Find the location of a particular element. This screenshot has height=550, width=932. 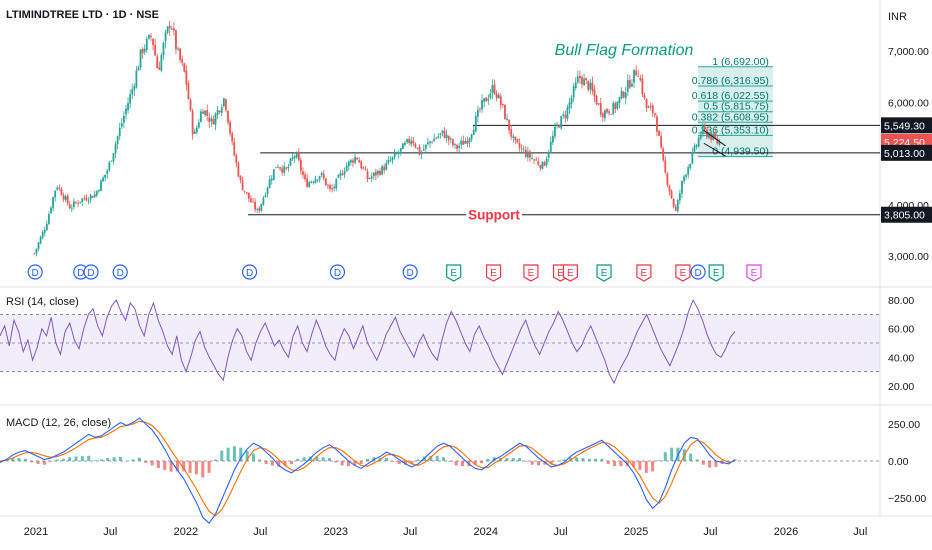

flag-channel-lower is located at coordinates (714, 149).